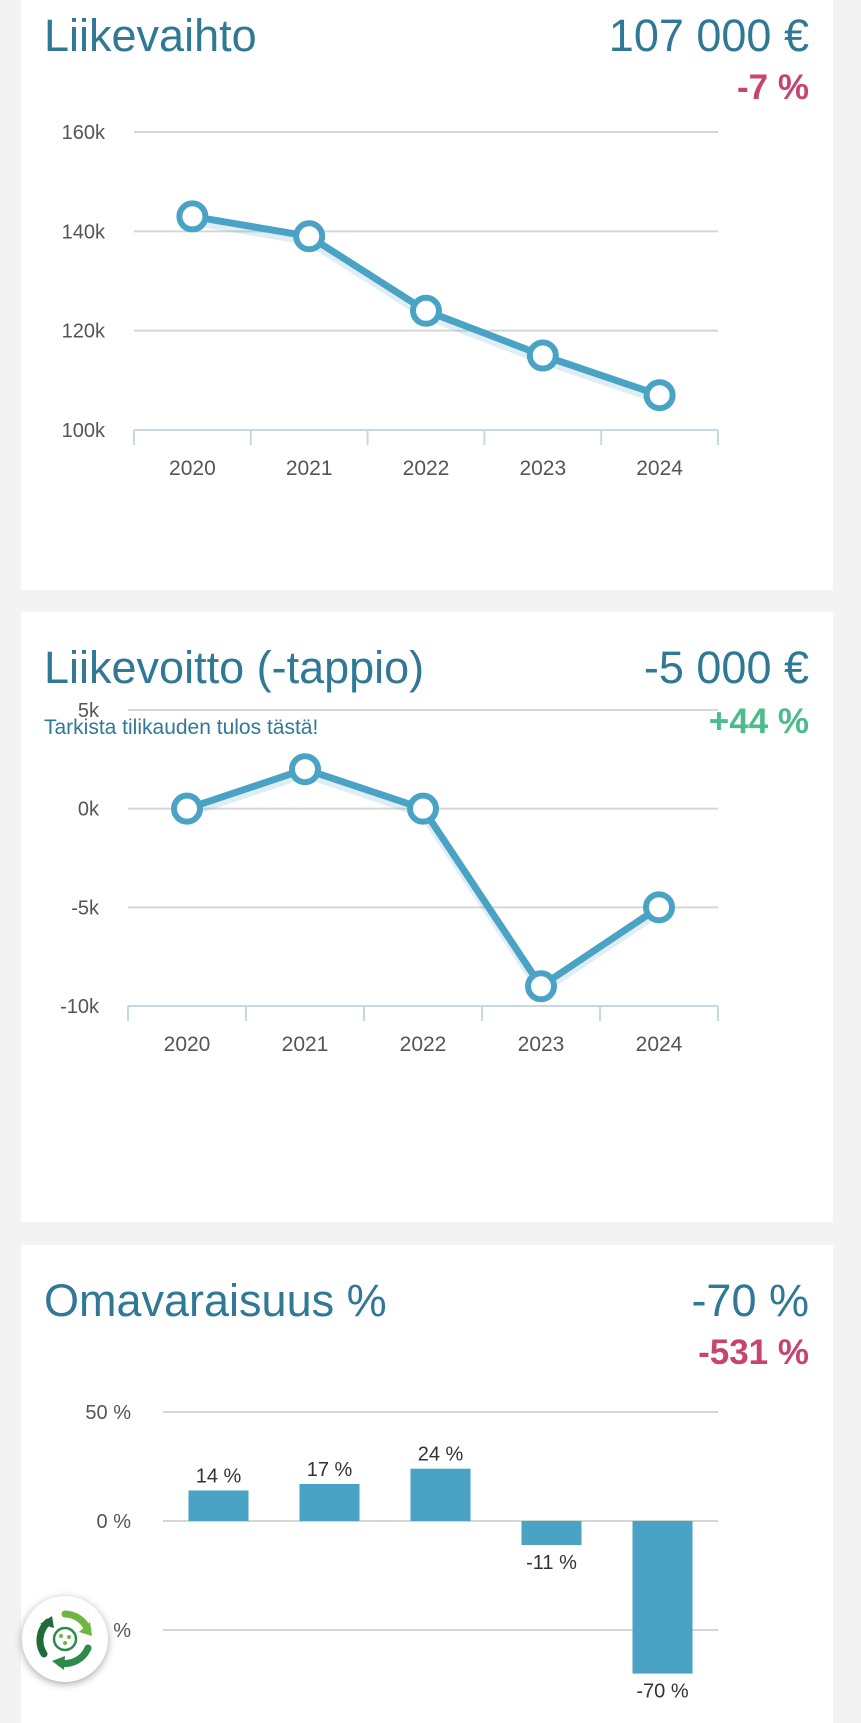 This screenshot has width=861, height=1723. What do you see at coordinates (758, 721) in the screenshot?
I see `ebit-change: +44 %` at bounding box center [758, 721].